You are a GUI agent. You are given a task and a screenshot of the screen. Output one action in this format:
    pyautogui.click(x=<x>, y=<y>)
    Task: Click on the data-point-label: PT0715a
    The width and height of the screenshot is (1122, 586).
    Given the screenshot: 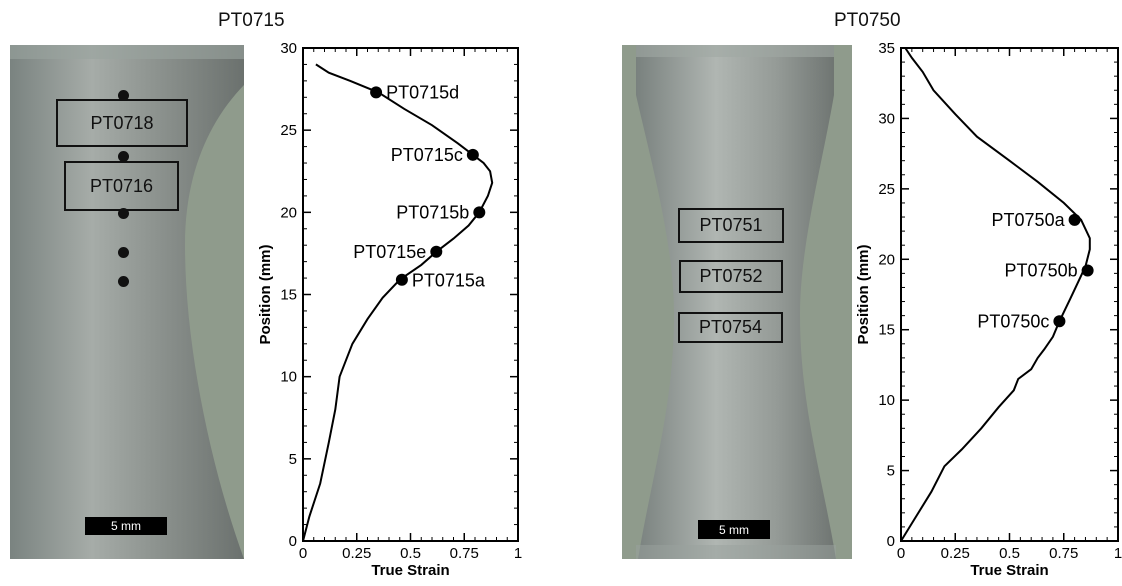 What is the action you would take?
    pyautogui.click(x=449, y=281)
    